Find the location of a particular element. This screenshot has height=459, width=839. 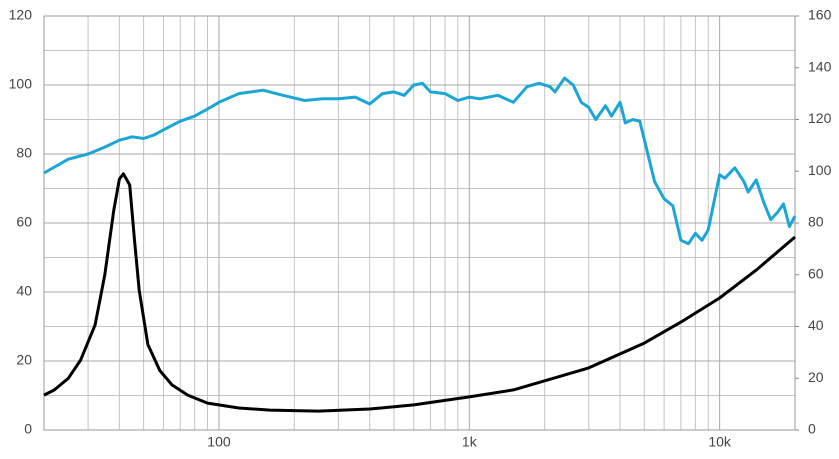

y2-tick-label: 100 is located at coordinates (820, 170).